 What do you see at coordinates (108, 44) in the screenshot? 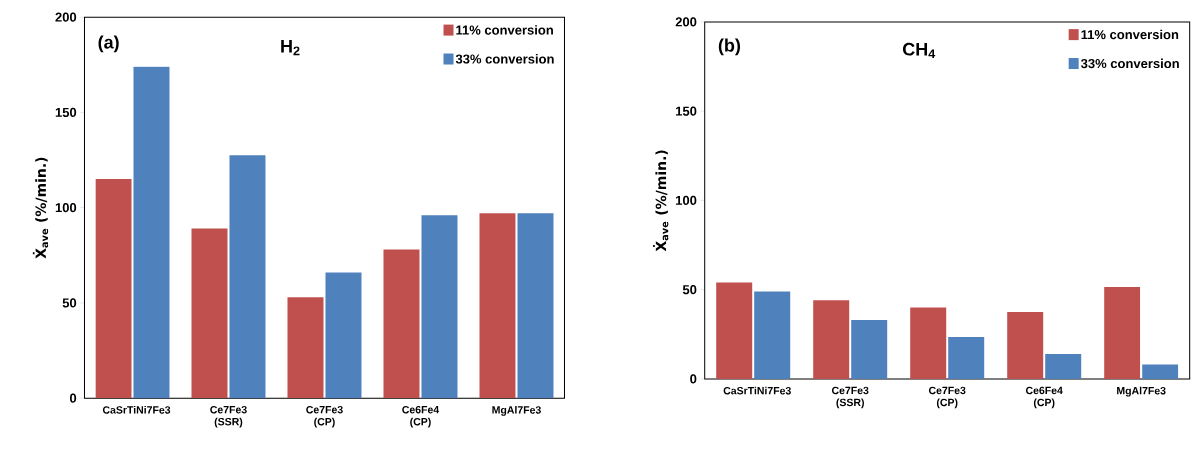
I see `annotation: (a)` at bounding box center [108, 44].